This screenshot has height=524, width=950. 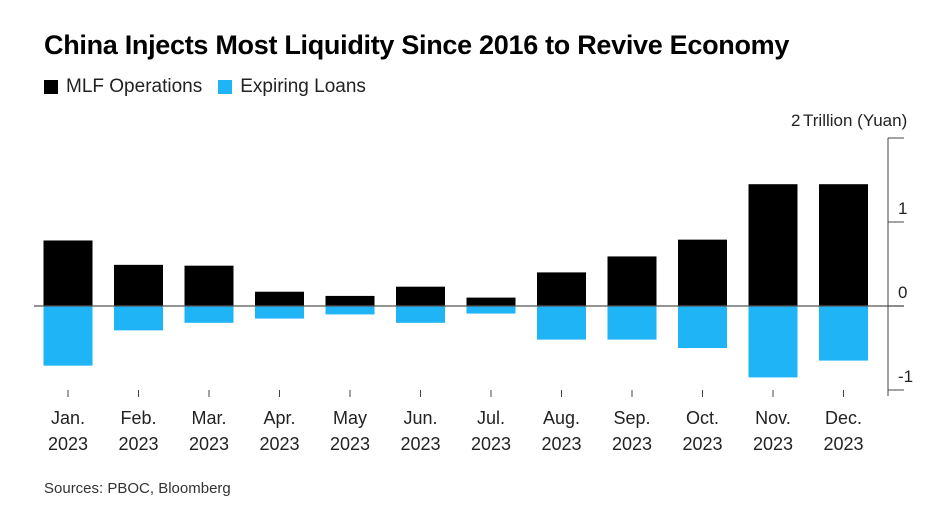 What do you see at coordinates (561, 444) in the screenshot?
I see `x-label-year-7: 2023` at bounding box center [561, 444].